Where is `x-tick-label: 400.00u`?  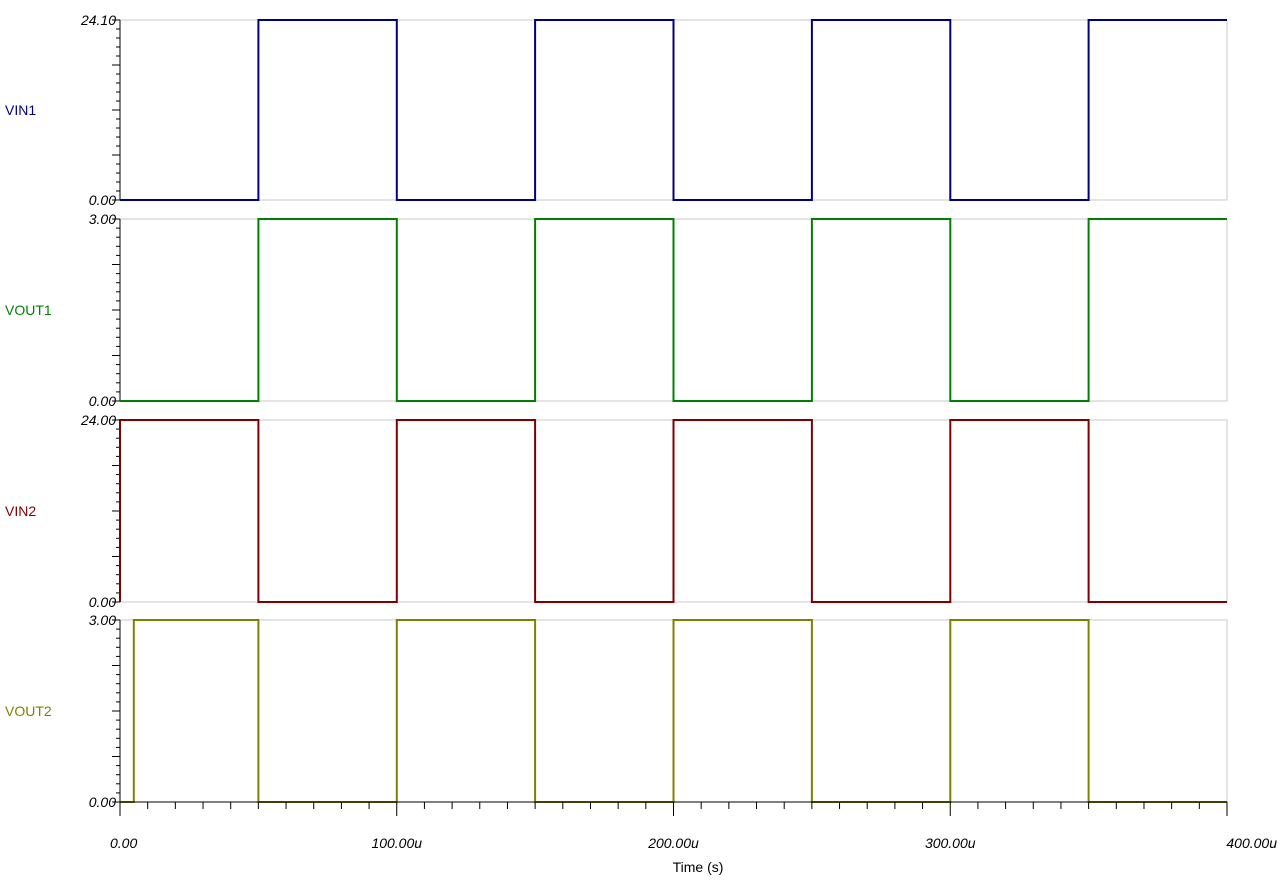 x-tick-label: 400.00u is located at coordinates (1251, 843).